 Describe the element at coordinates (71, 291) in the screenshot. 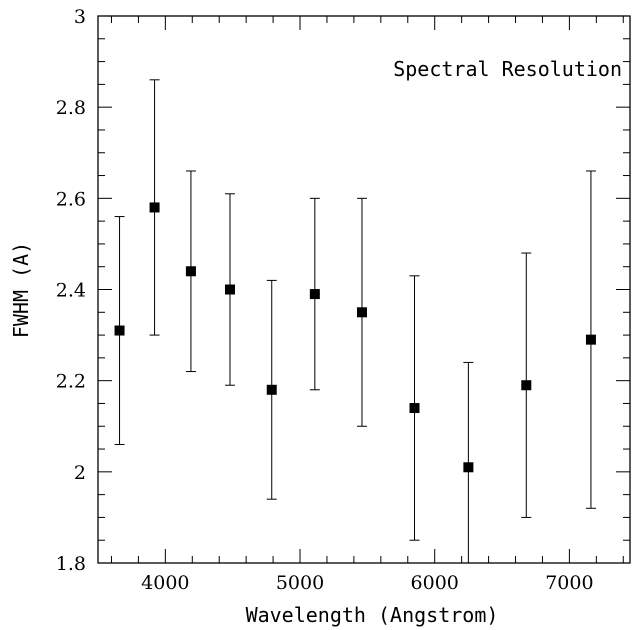

I see `y-tick-label: 2.4` at that location.